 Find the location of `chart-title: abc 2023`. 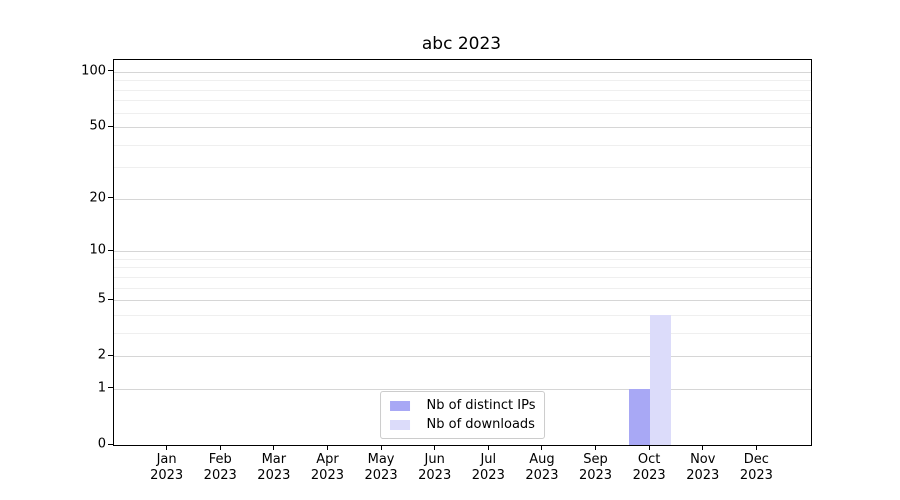

chart-title: abc 2023 is located at coordinates (461, 44).